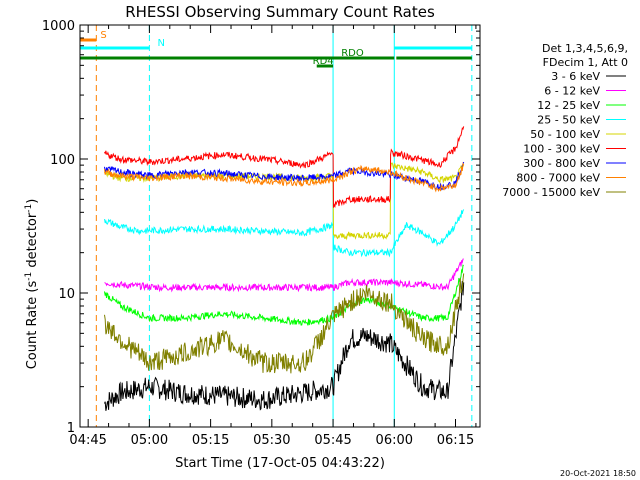 The width and height of the screenshot is (640, 480). What do you see at coordinates (352, 53) in the screenshot?
I see `flag-label: RDO` at bounding box center [352, 53].